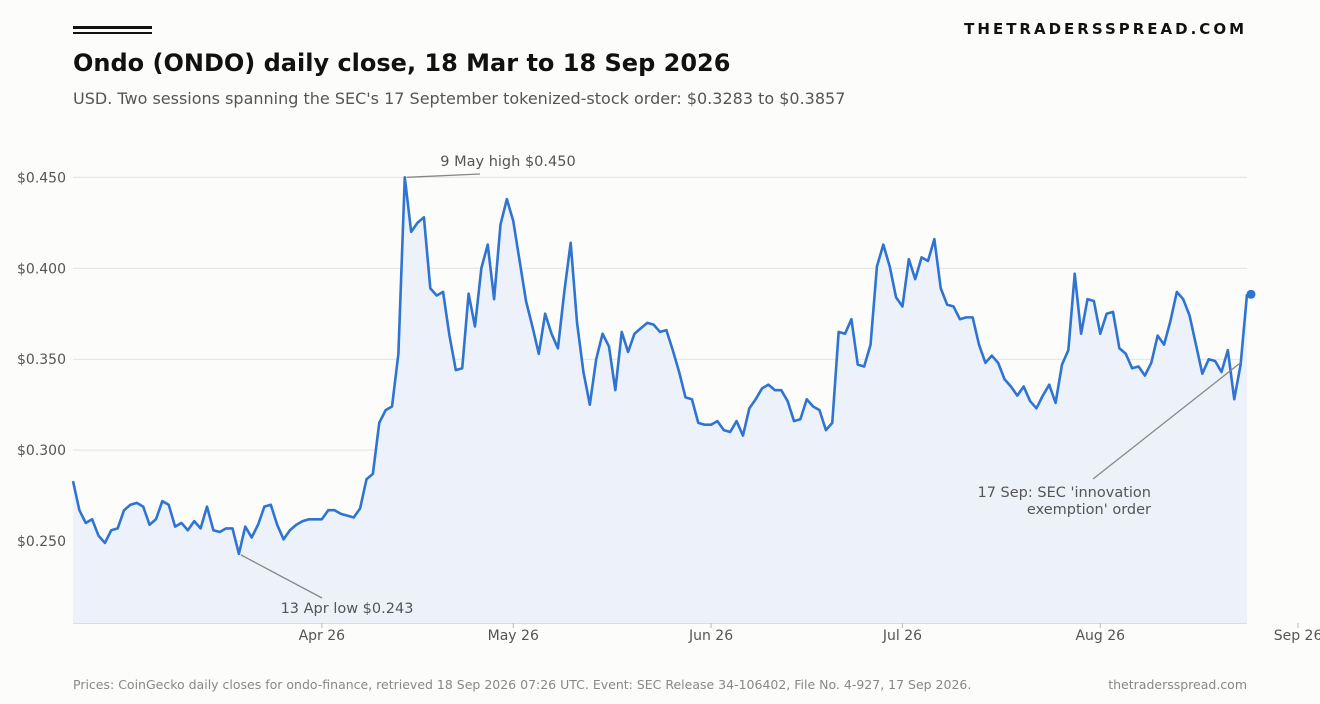  Describe the element at coordinates (41, 451) in the screenshot. I see `y-tick-label: $0.300` at that location.